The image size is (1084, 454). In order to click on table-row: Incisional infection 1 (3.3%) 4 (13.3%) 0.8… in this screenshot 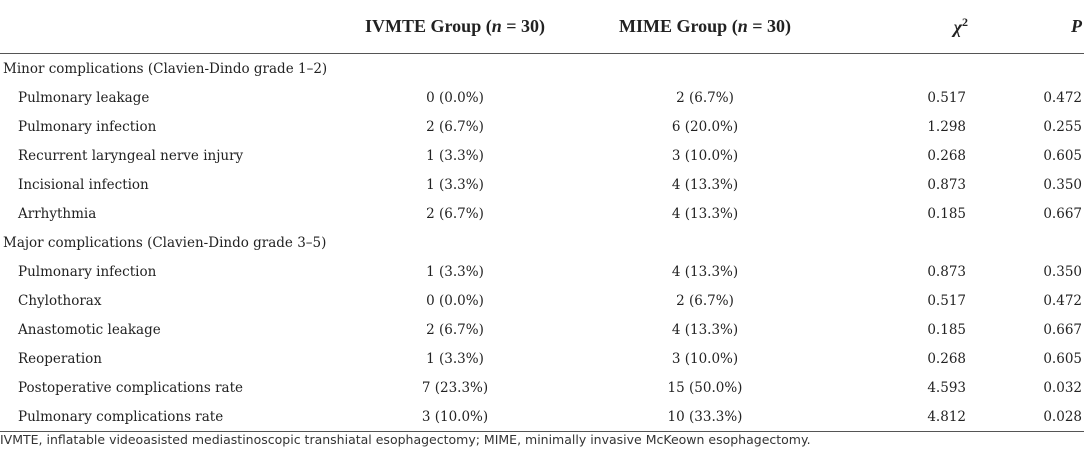, I will do `click(542, 184)`.